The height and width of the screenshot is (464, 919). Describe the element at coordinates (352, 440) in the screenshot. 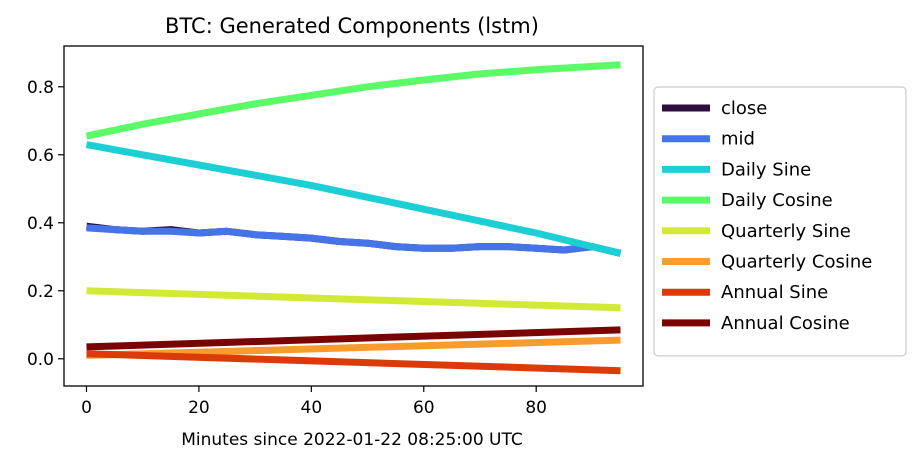

I see `x-axis-label: Minutes since 2022-01-22 08:25:00 UTC` at that location.